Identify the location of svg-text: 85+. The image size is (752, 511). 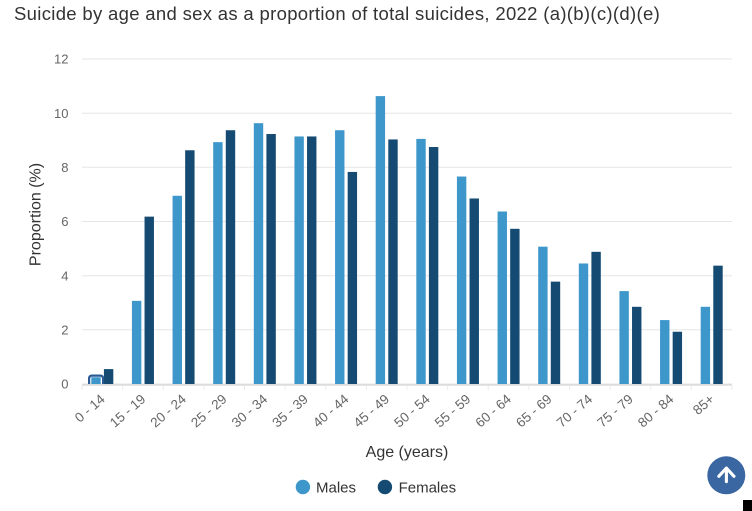
(703, 404).